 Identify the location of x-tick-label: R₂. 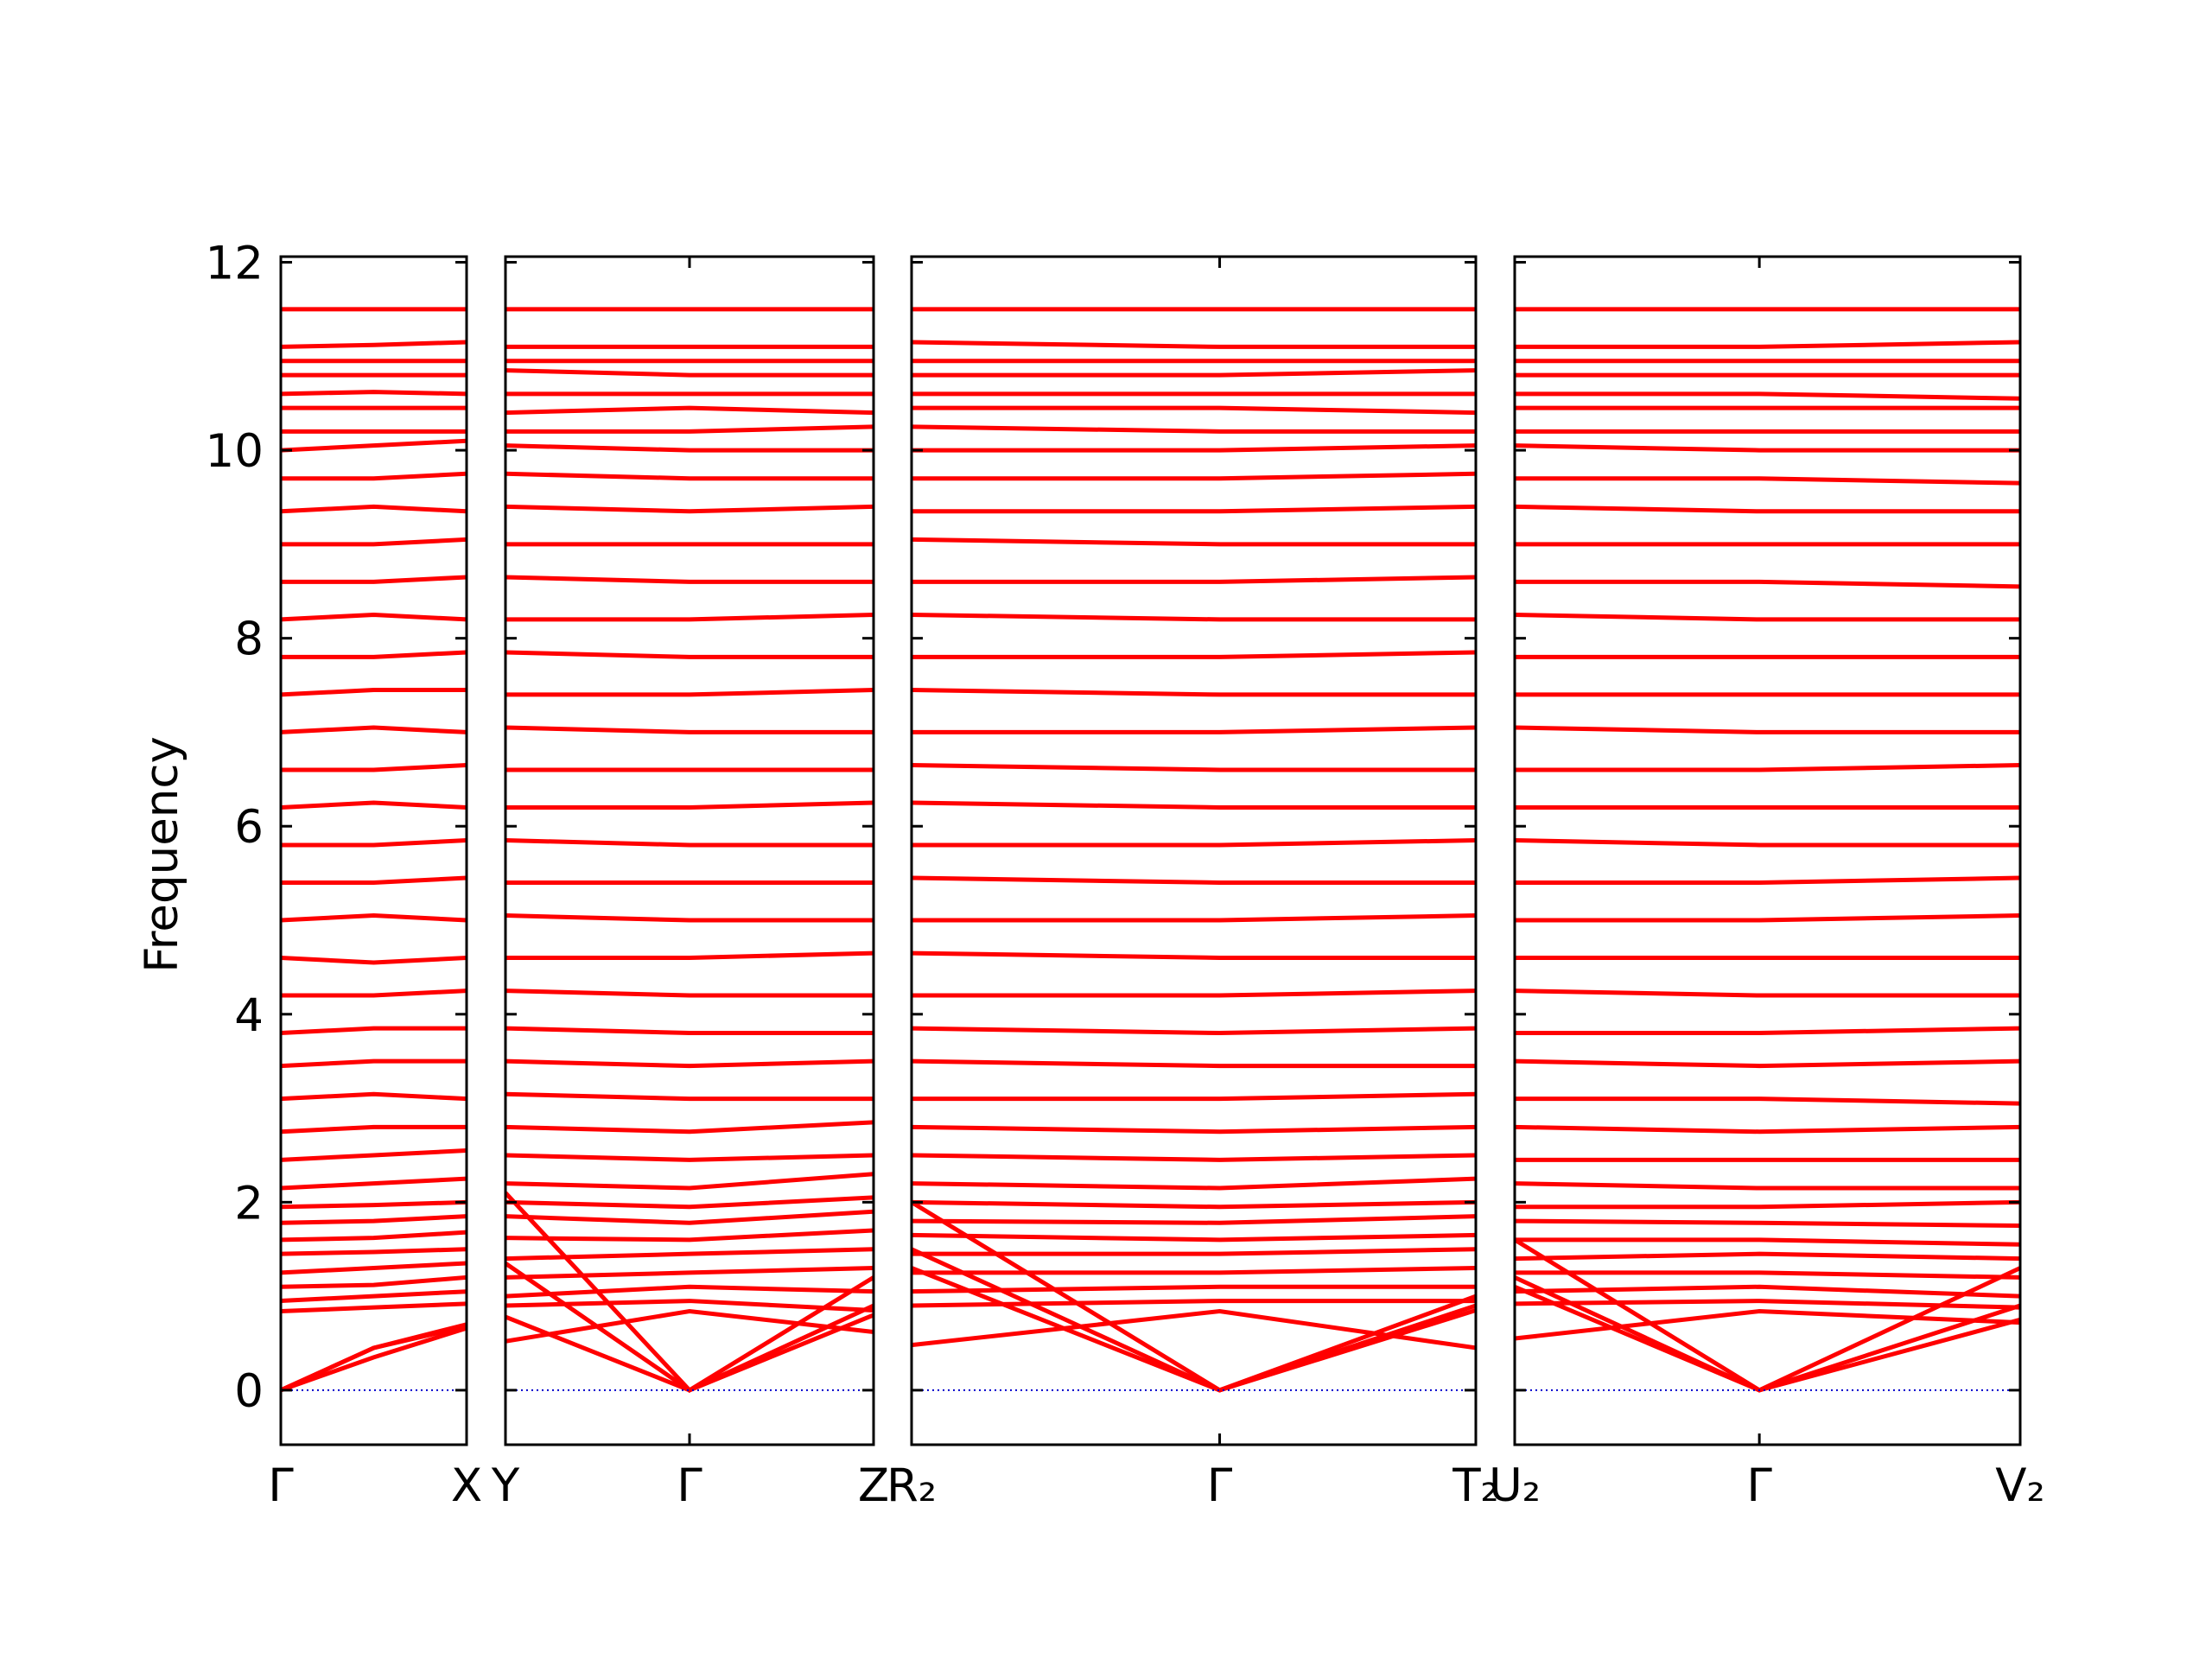
(912, 1485).